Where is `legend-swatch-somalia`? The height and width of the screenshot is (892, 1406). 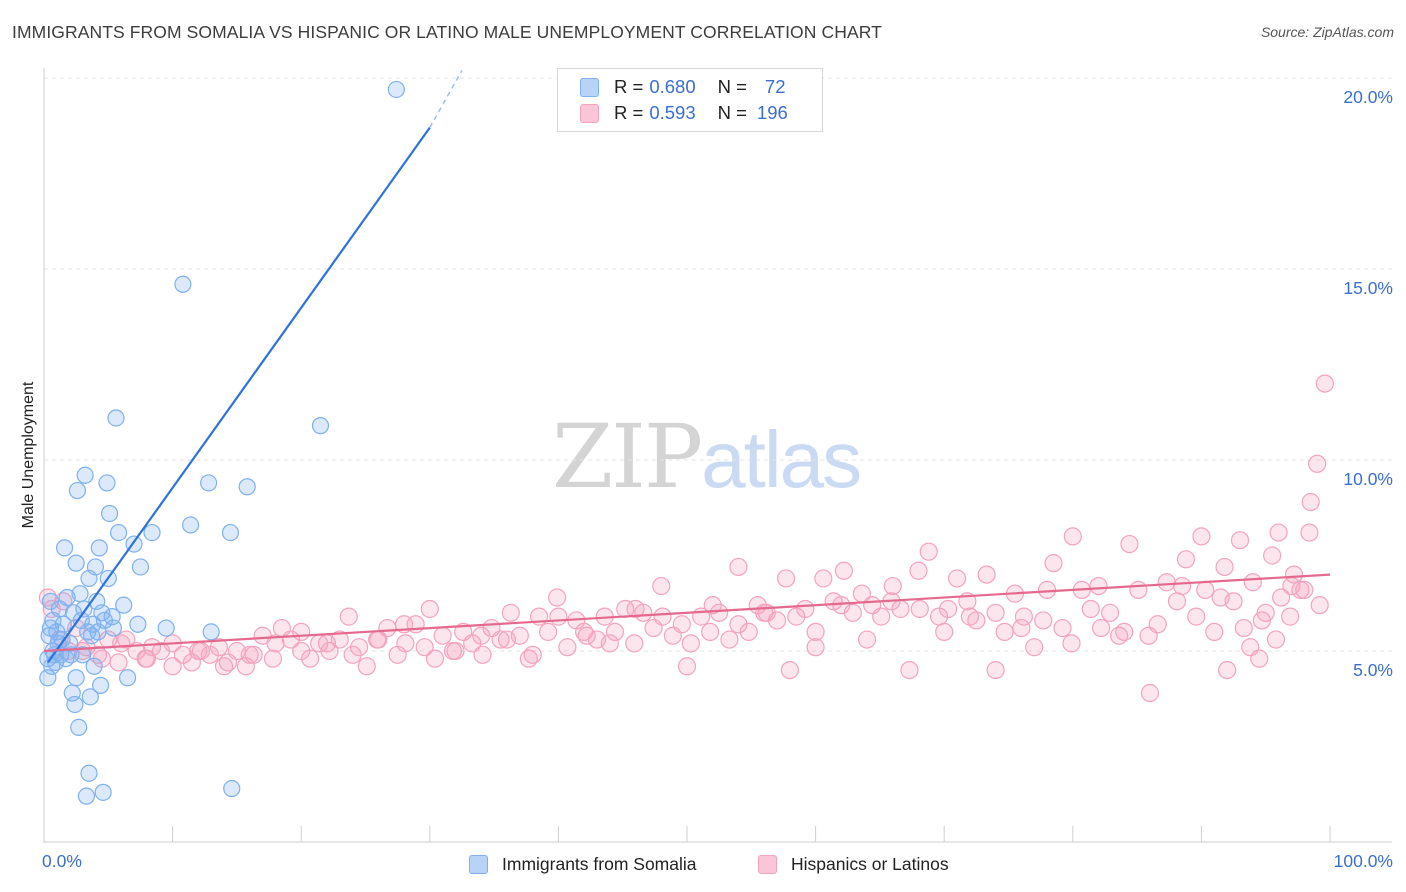
legend-swatch-somalia is located at coordinates (478, 864).